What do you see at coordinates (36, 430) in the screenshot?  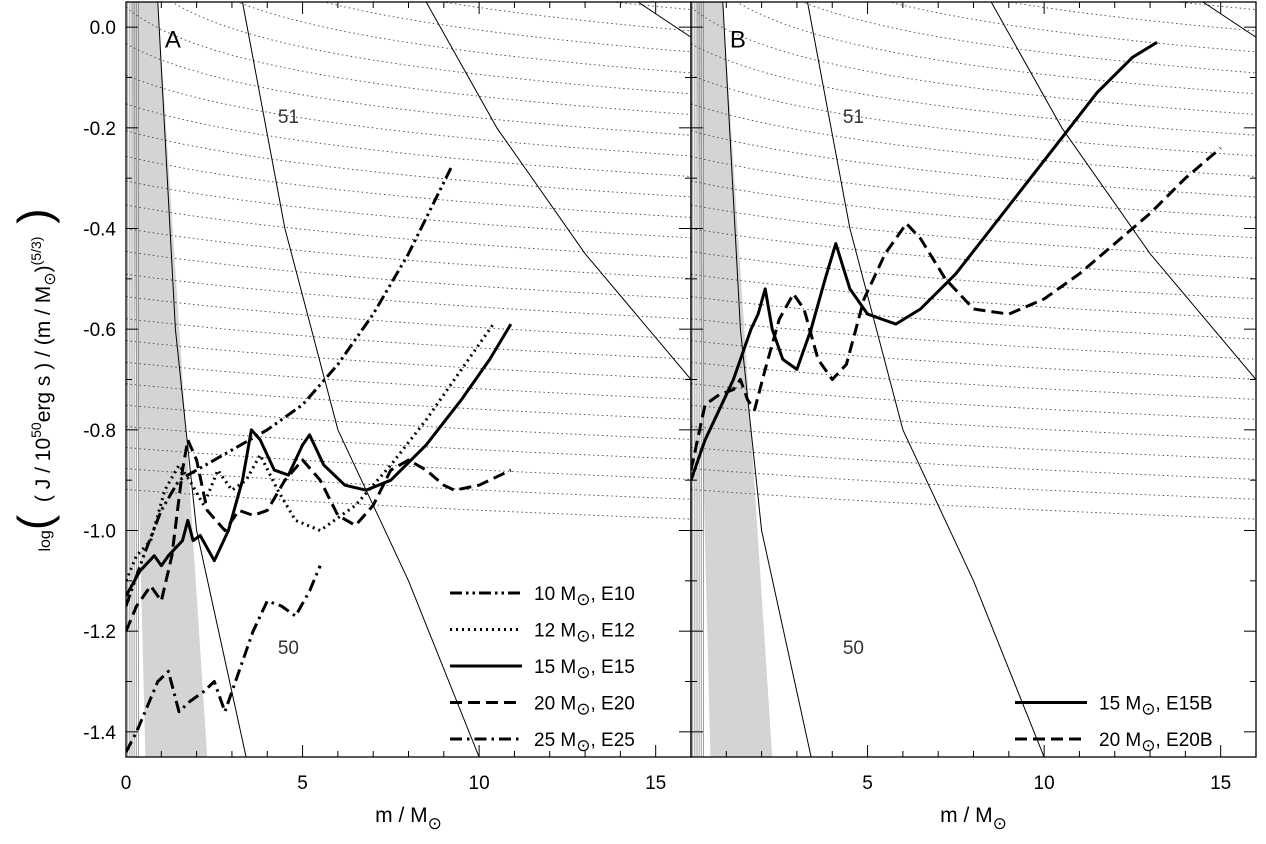 I see `y-axis-title-part: 50` at bounding box center [36, 430].